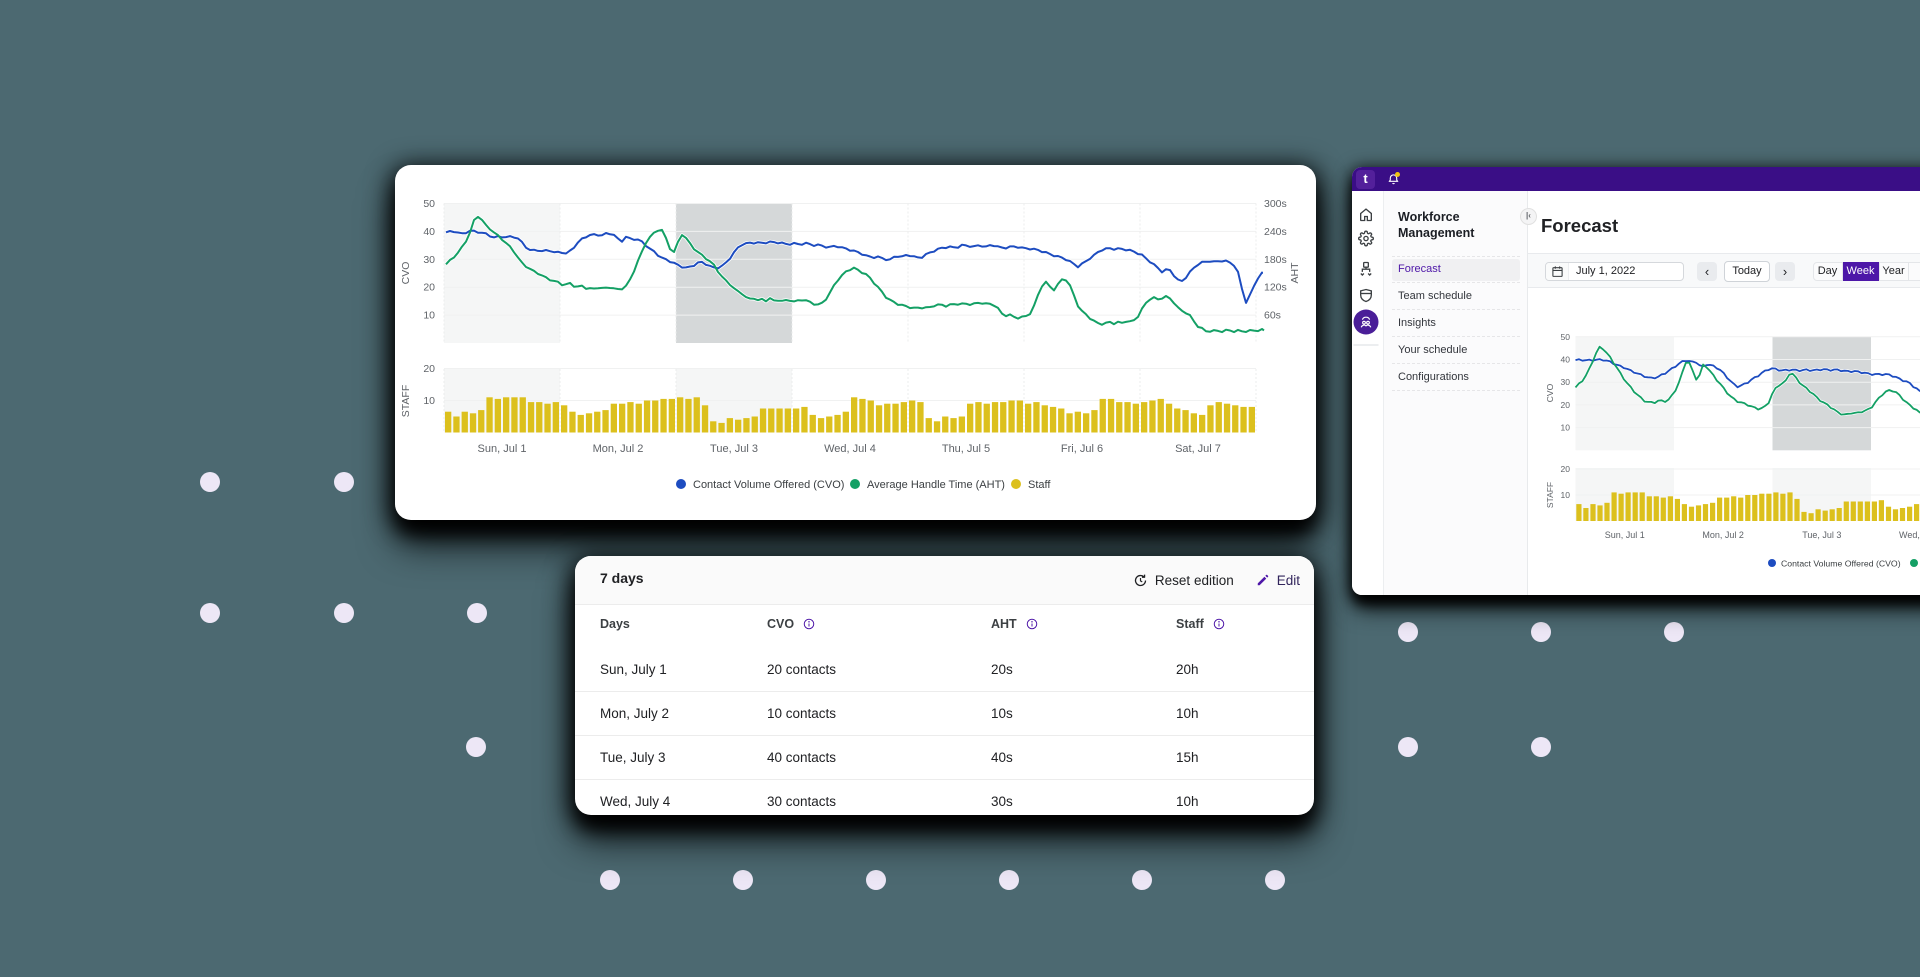  I want to click on svg-text: Average Handle Time (AHT), so click(936, 485).